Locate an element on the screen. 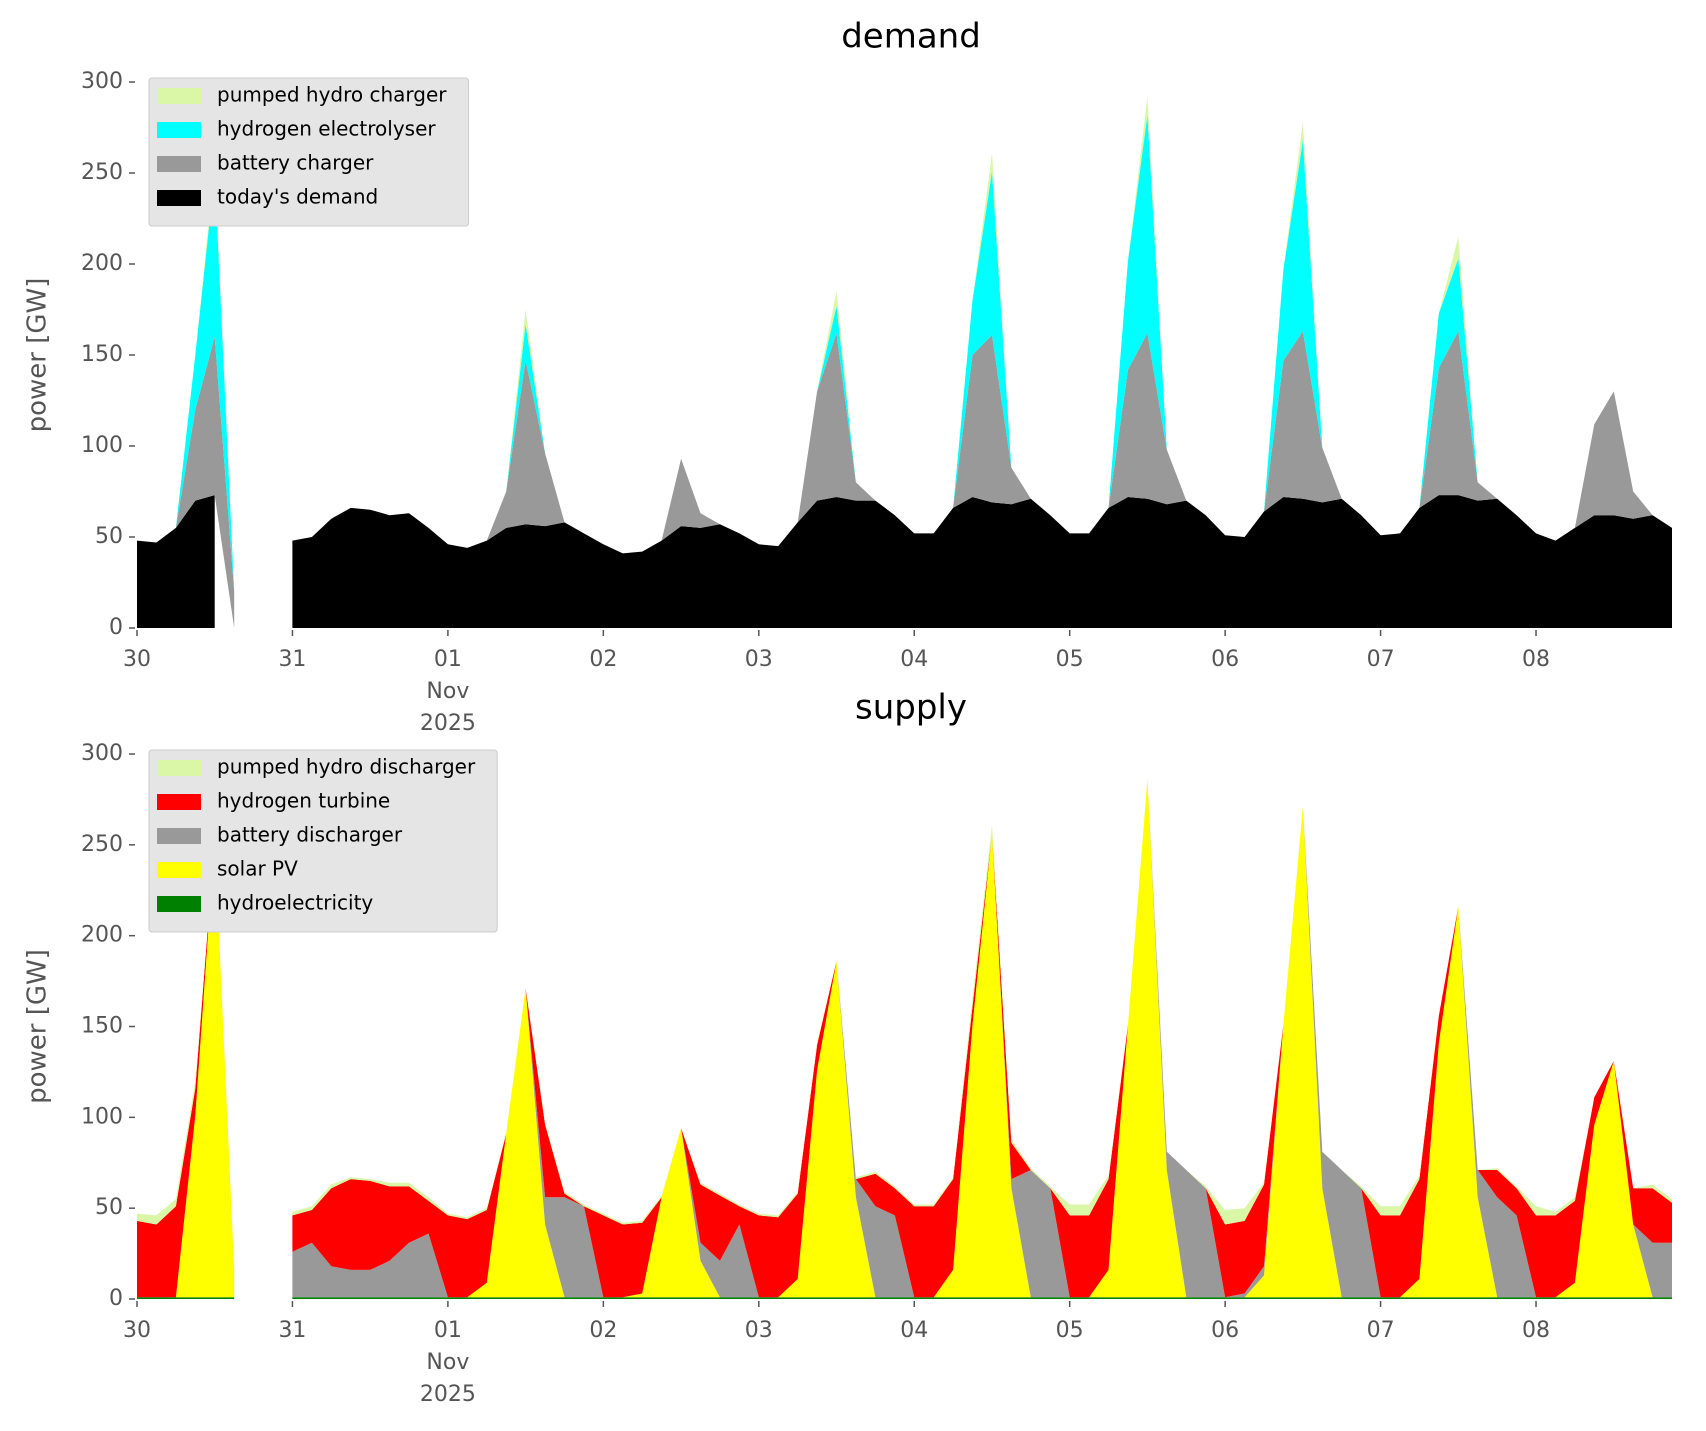 The image size is (1706, 1431). legend-label: pumped hydro charger is located at coordinates (332, 95).